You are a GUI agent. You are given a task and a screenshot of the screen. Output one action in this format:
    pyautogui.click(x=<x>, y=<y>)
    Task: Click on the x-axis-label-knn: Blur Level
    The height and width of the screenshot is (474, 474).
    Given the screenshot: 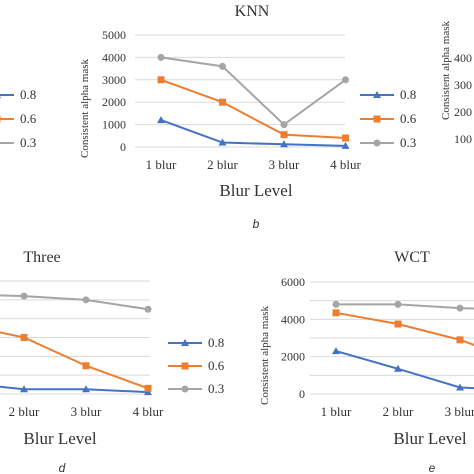 What is the action you would take?
    pyautogui.click(x=255, y=190)
    